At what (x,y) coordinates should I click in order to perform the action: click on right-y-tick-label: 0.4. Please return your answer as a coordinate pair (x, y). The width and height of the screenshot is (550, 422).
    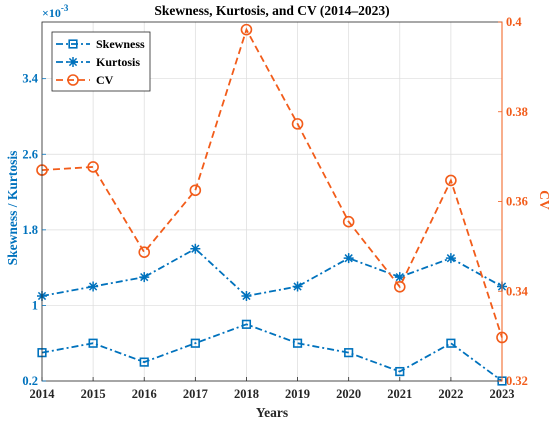
    Looking at the image, I should click on (514, 22).